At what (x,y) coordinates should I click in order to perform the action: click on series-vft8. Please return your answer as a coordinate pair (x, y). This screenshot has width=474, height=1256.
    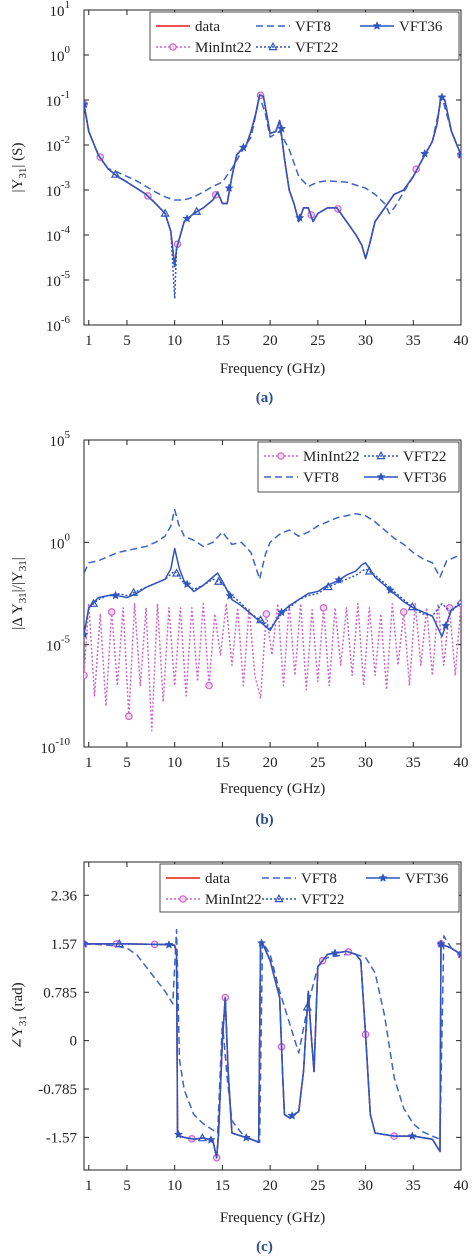
    Looking at the image, I should click on (272, 155).